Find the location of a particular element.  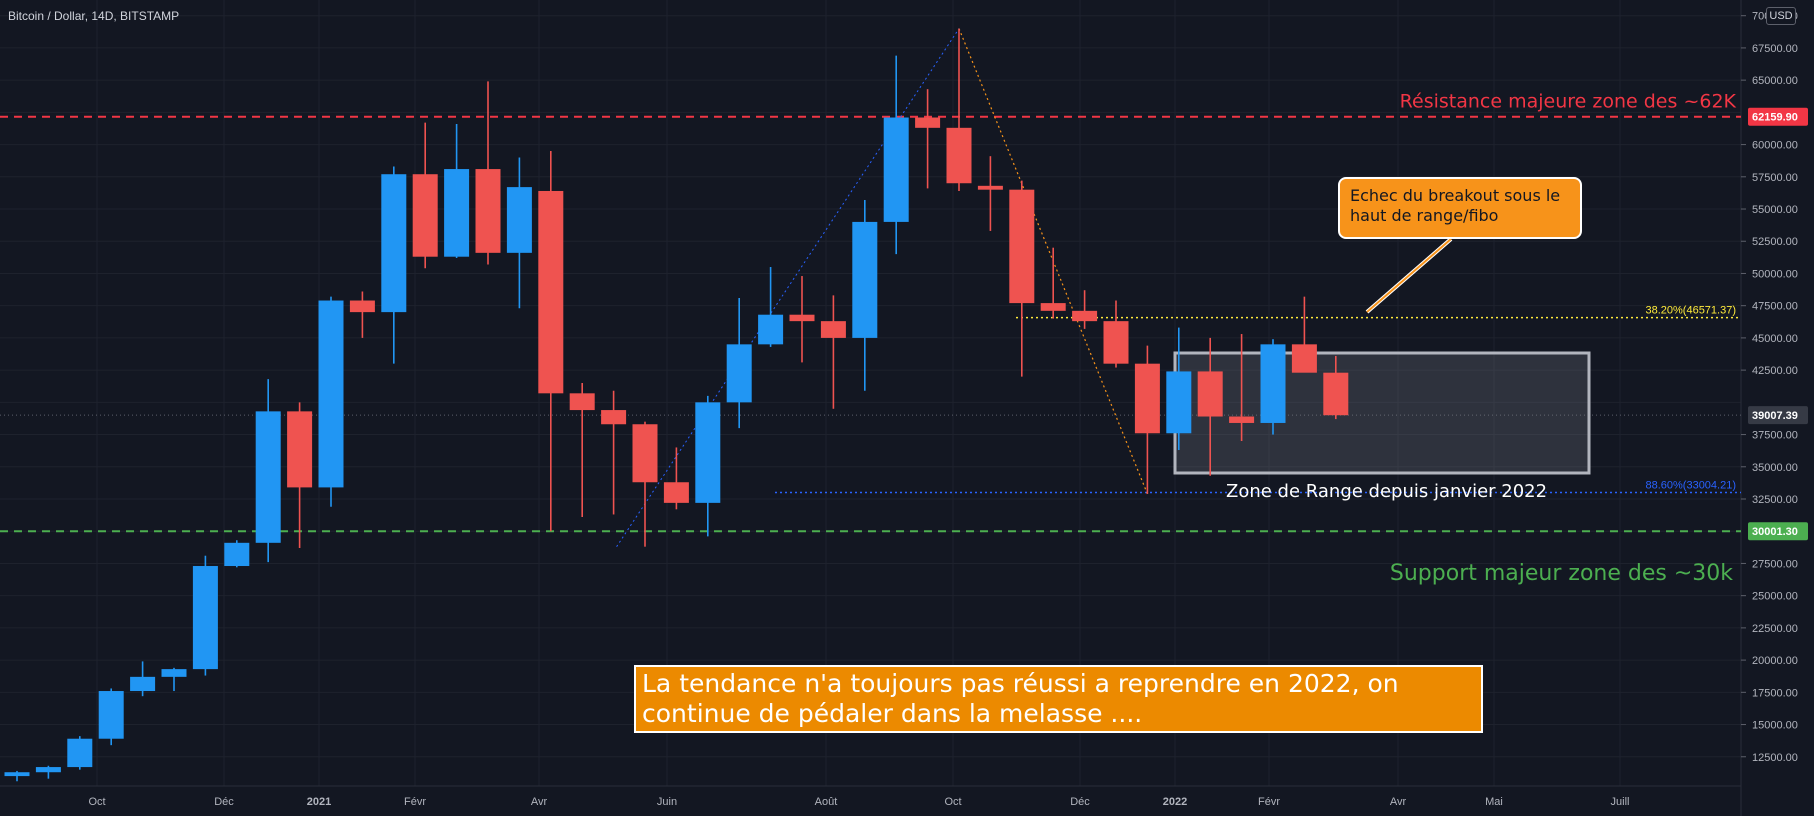

time-tick-label: Juill is located at coordinates (1620, 802).